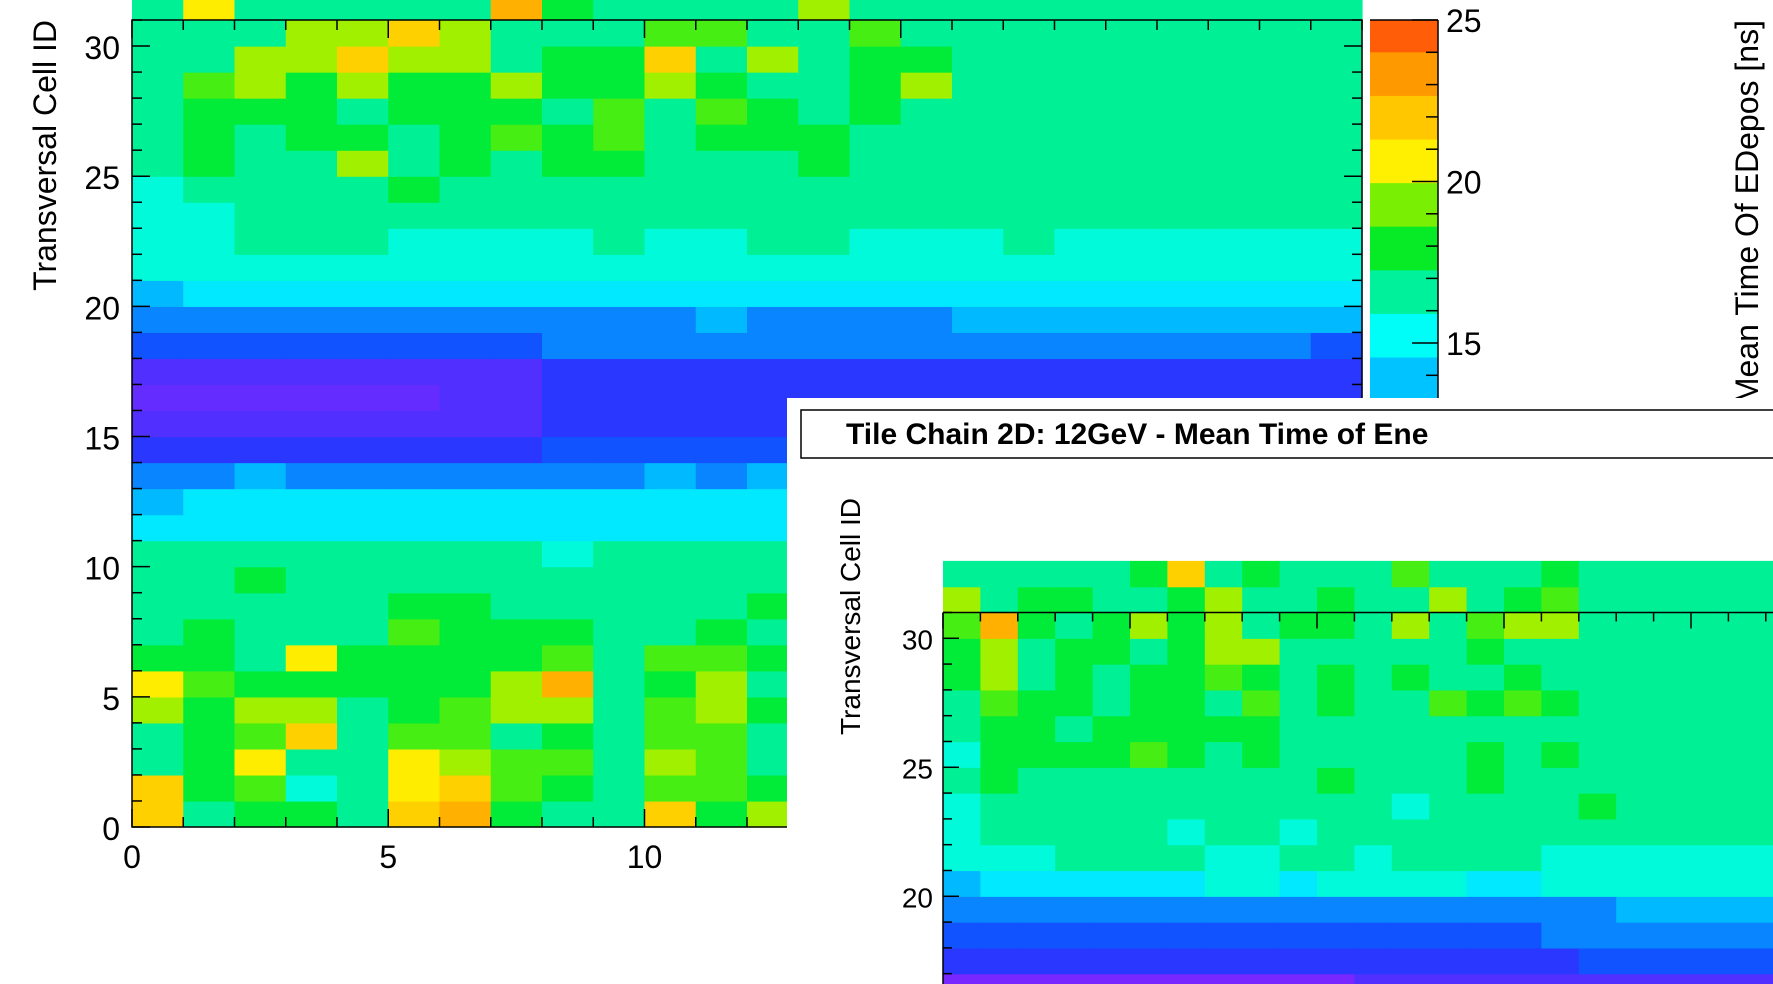  What do you see at coordinates (917, 639) in the screenshot?
I see `inset-y-tick-label: 30` at bounding box center [917, 639].